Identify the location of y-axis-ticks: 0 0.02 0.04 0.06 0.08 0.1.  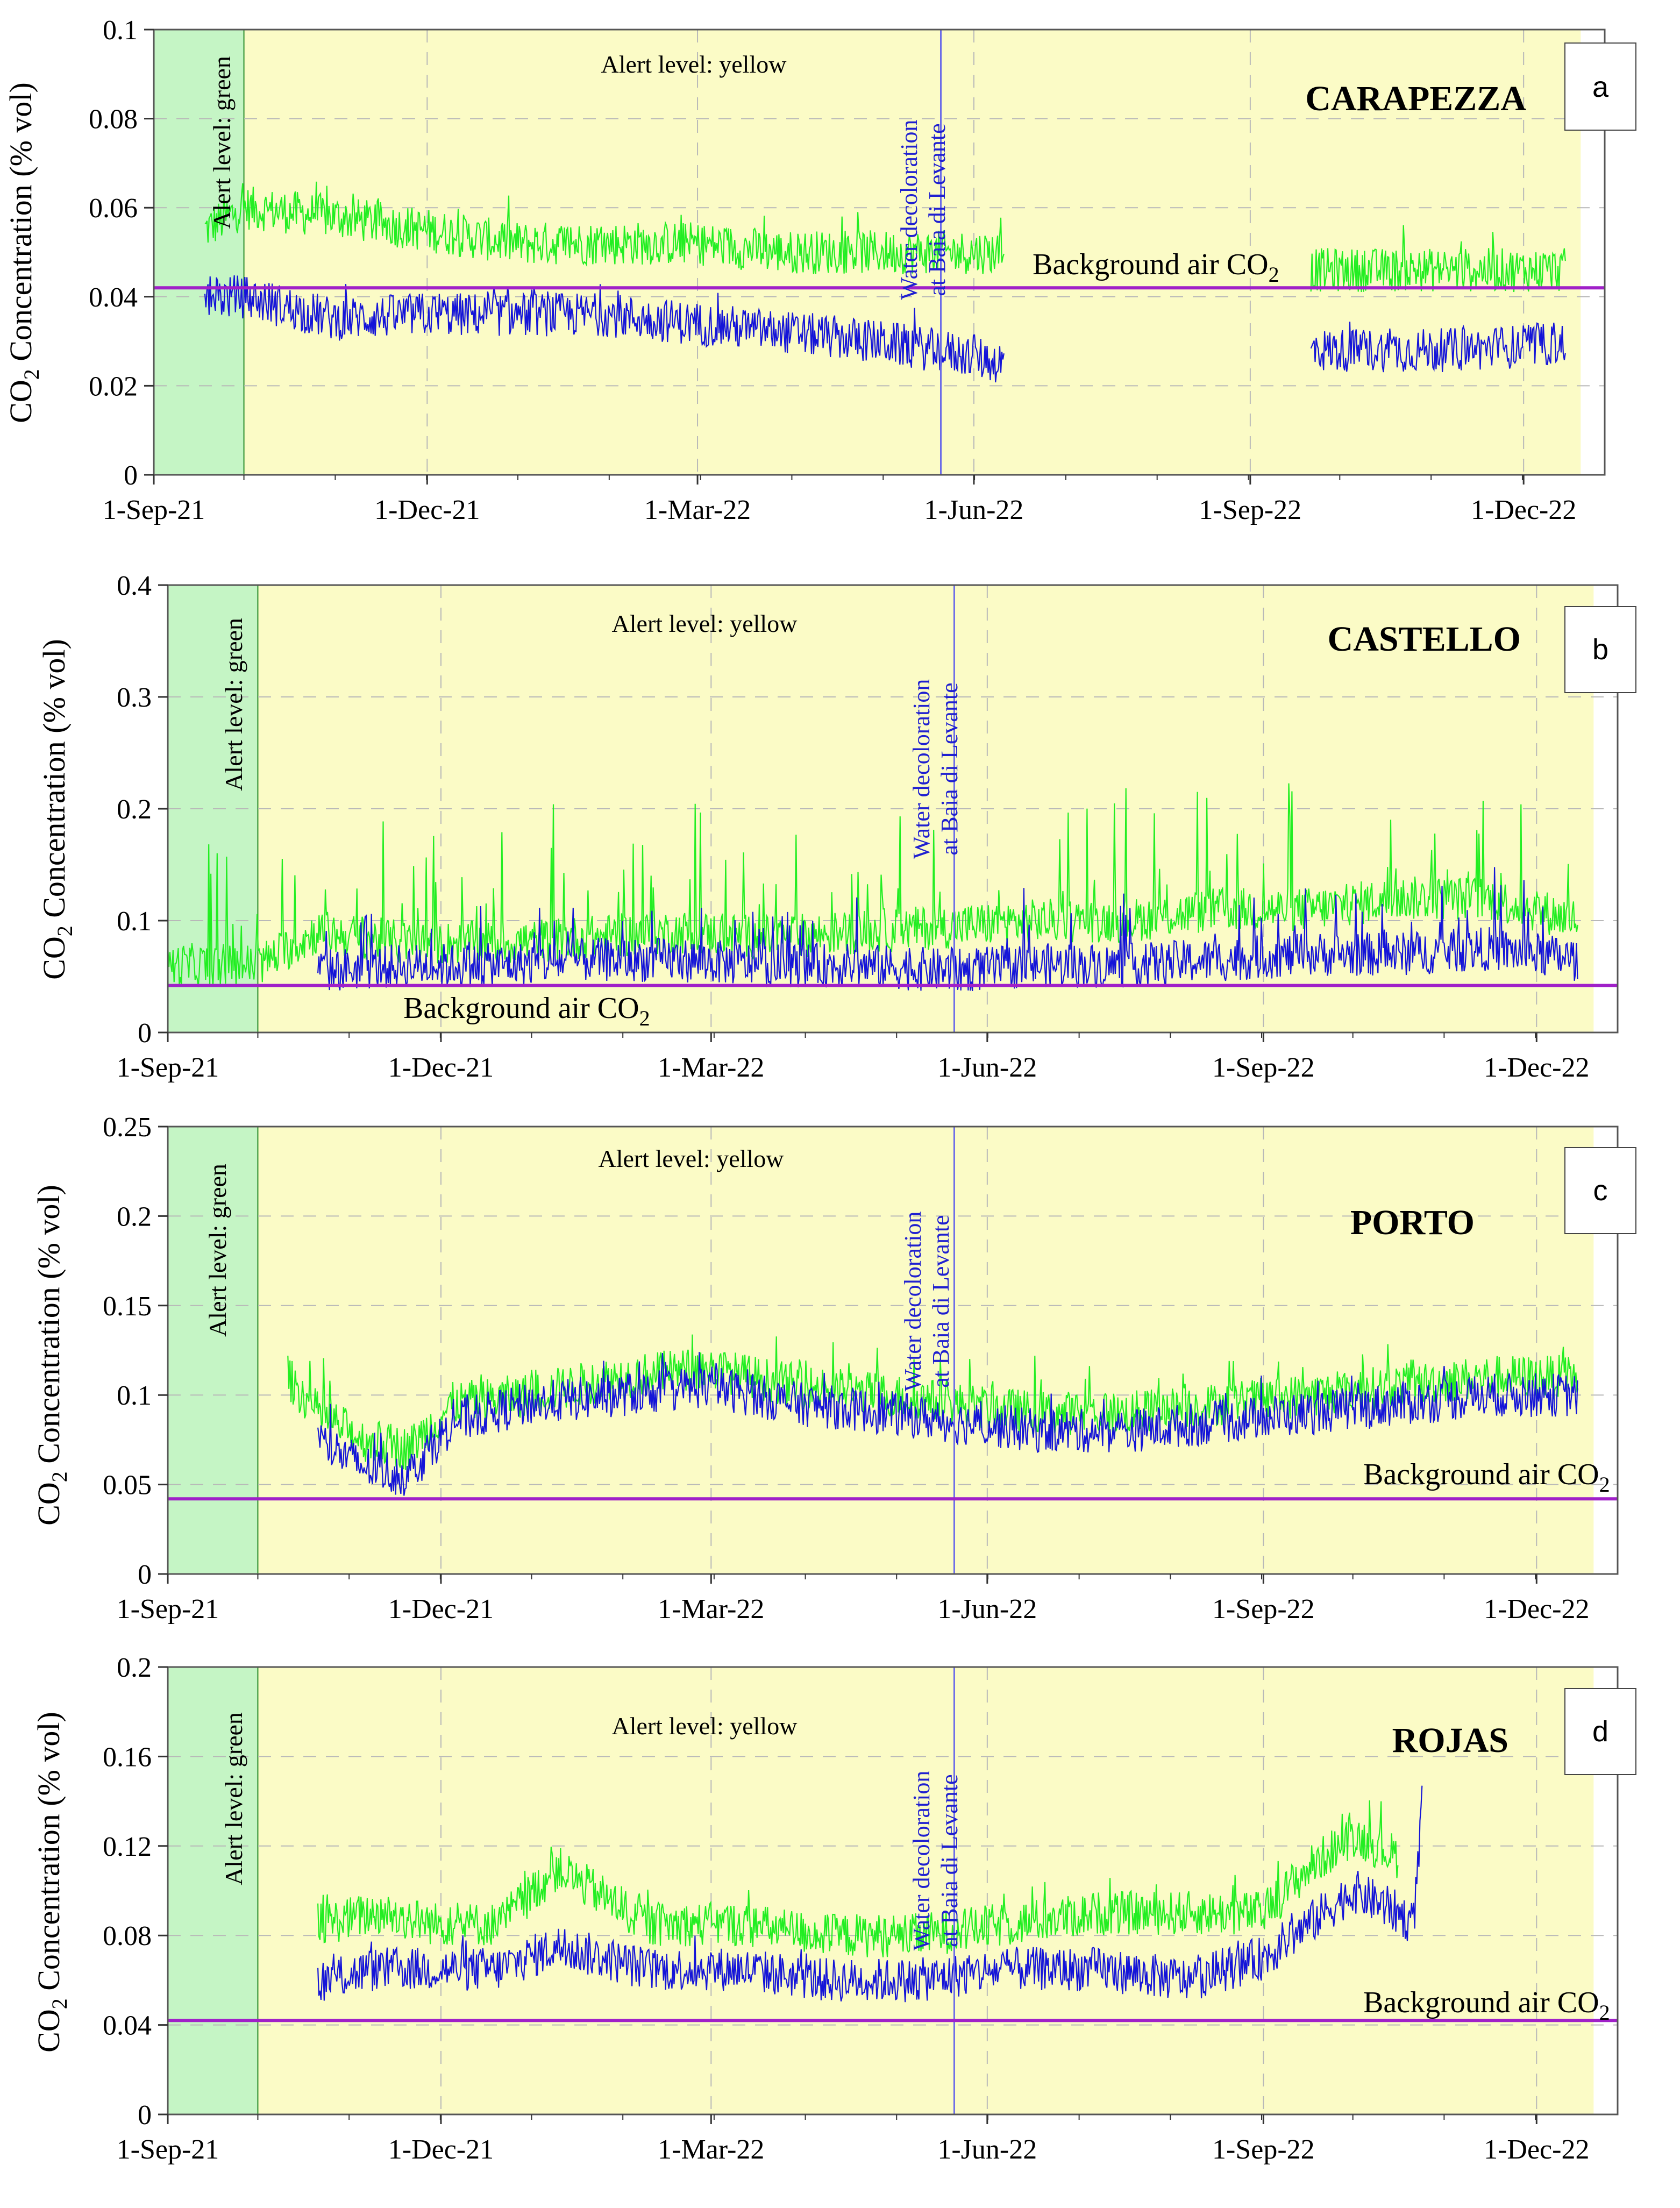
(121, 253).